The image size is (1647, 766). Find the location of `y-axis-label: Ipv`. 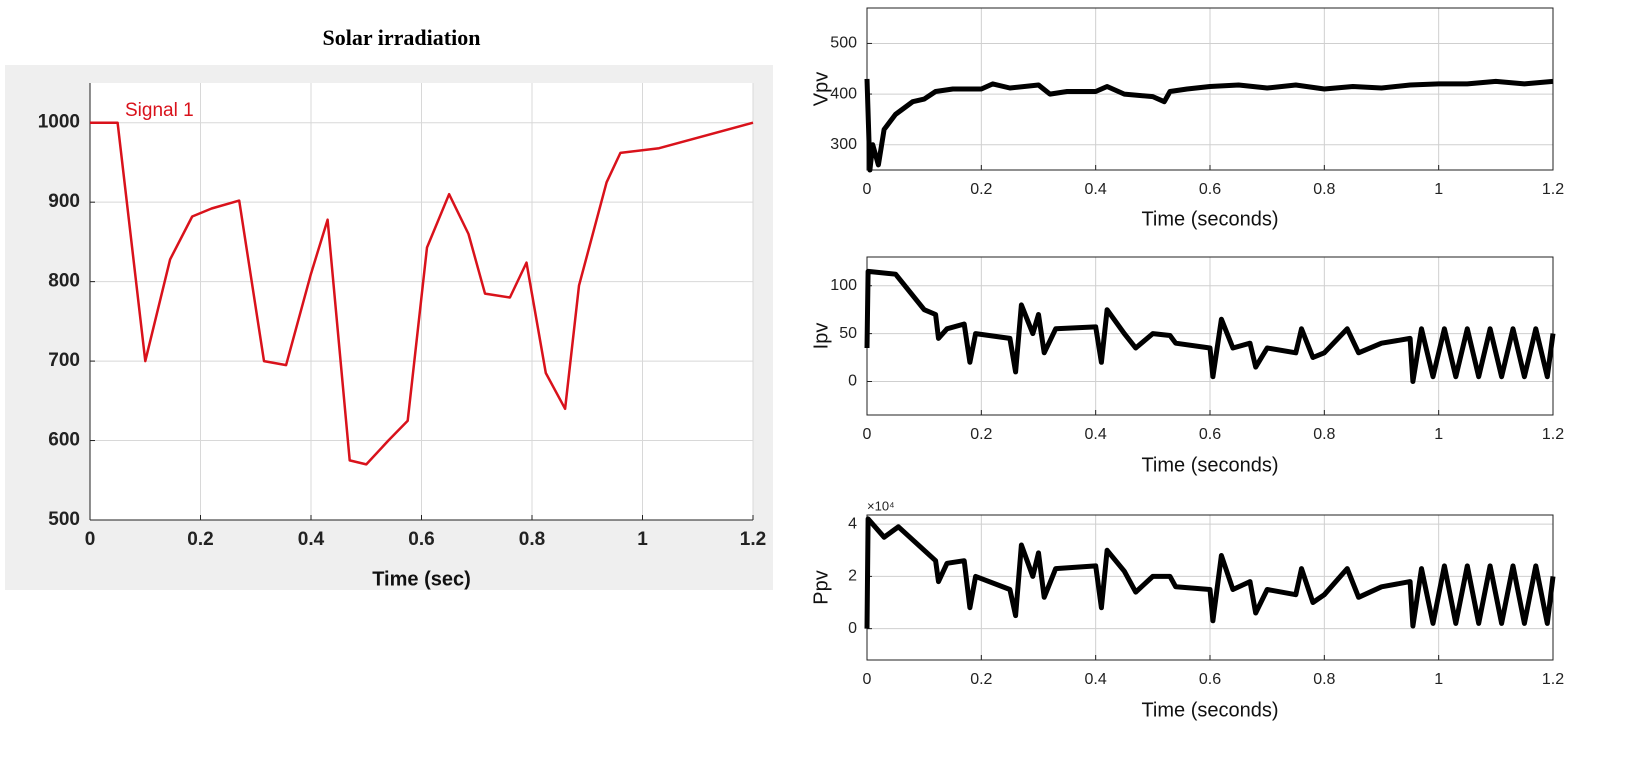

y-axis-label: Ipv is located at coordinates (821, 336).